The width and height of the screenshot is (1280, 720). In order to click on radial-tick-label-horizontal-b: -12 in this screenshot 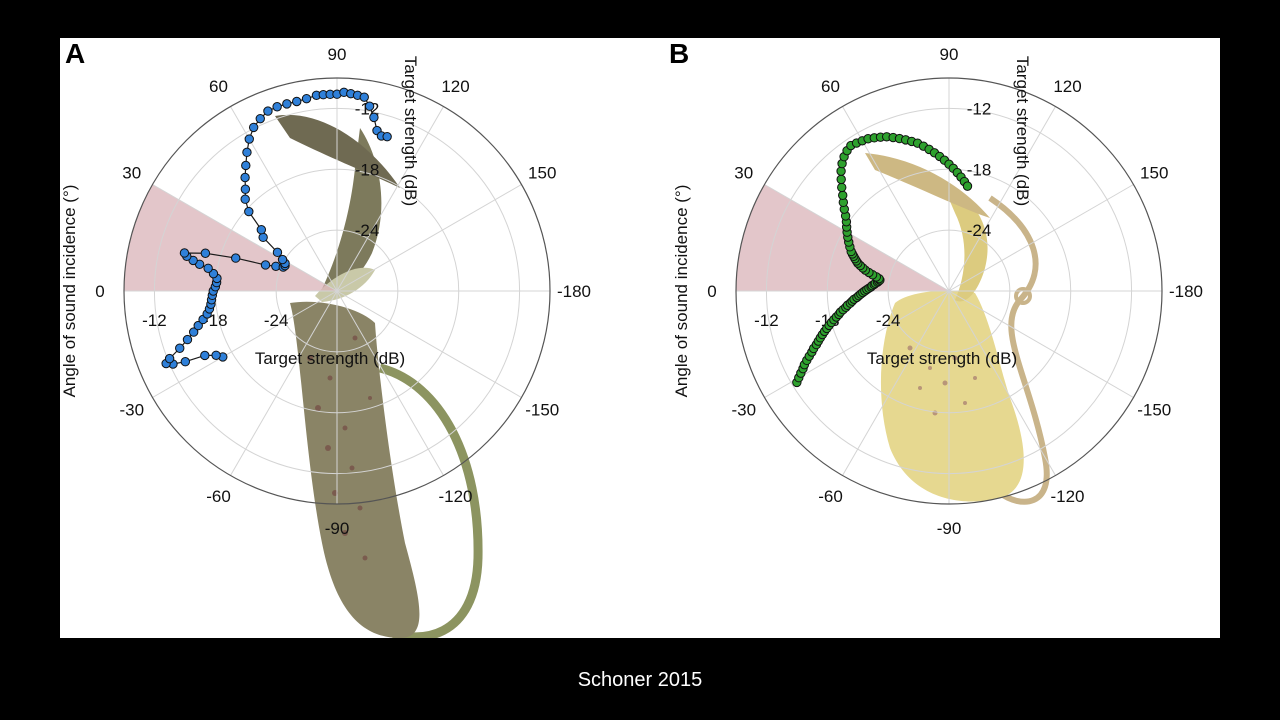, I will do `click(766, 320)`.